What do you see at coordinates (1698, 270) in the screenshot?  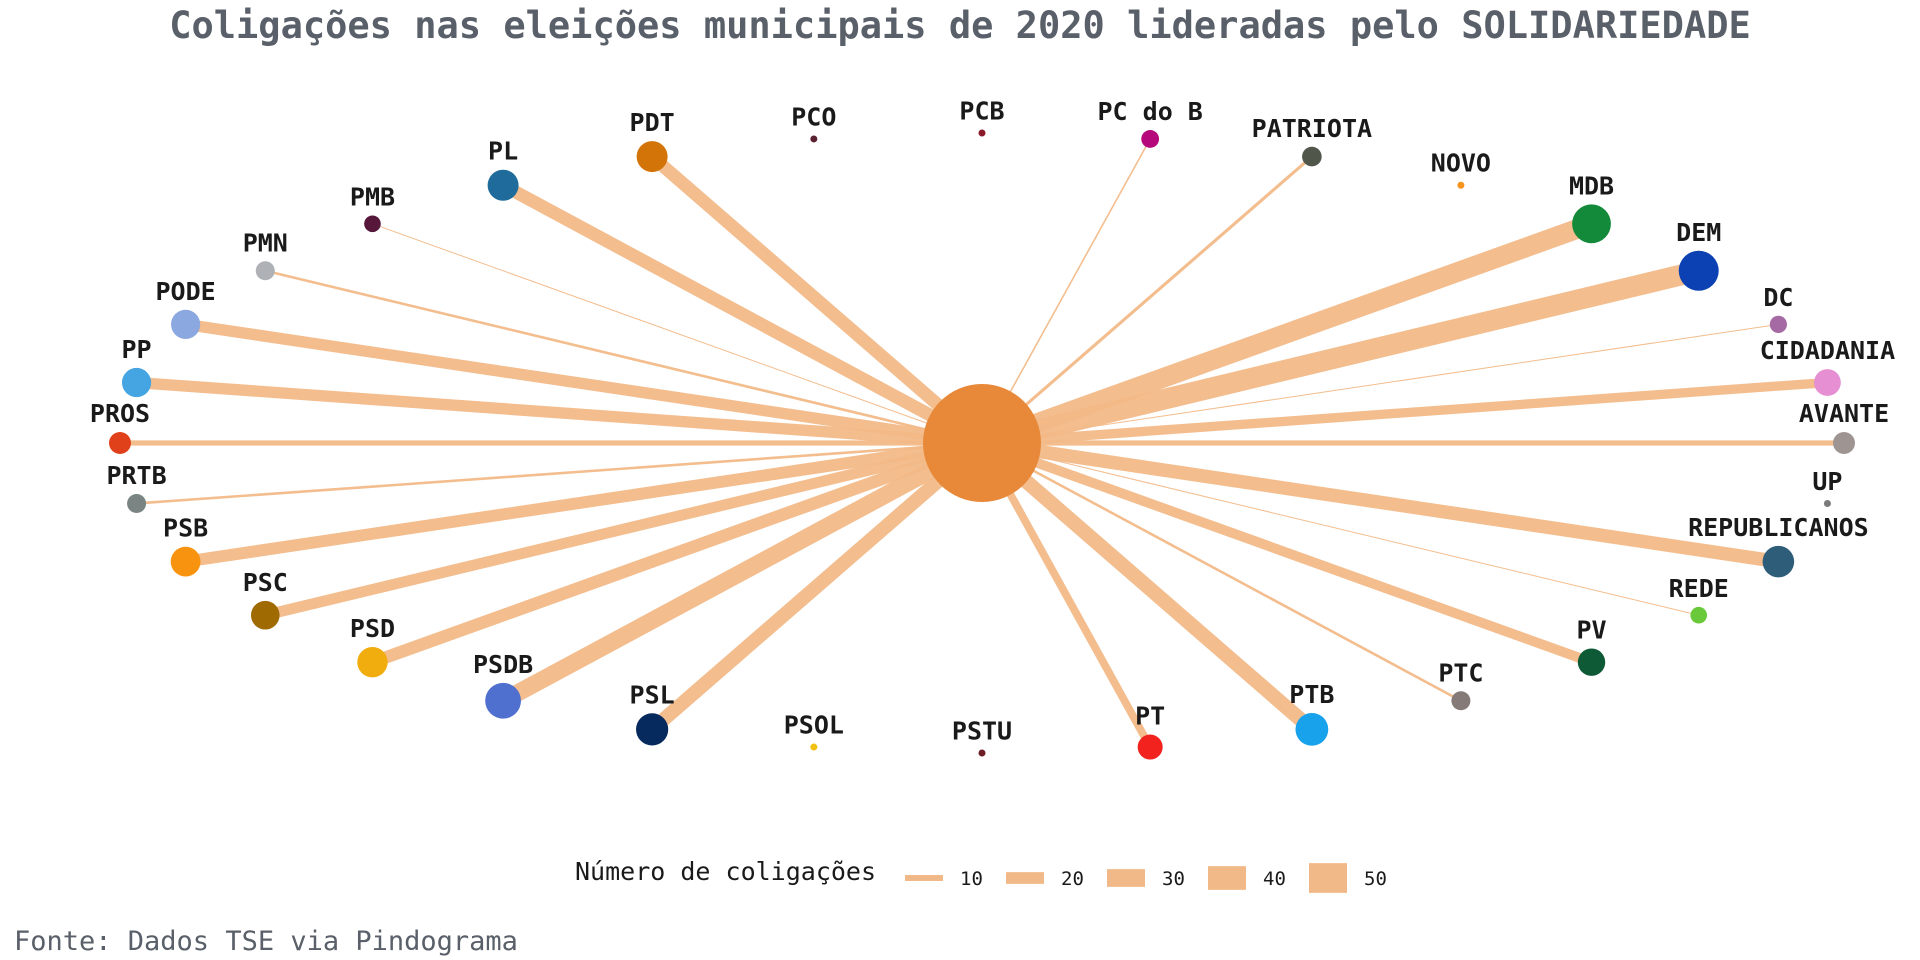 I see `node-dem` at bounding box center [1698, 270].